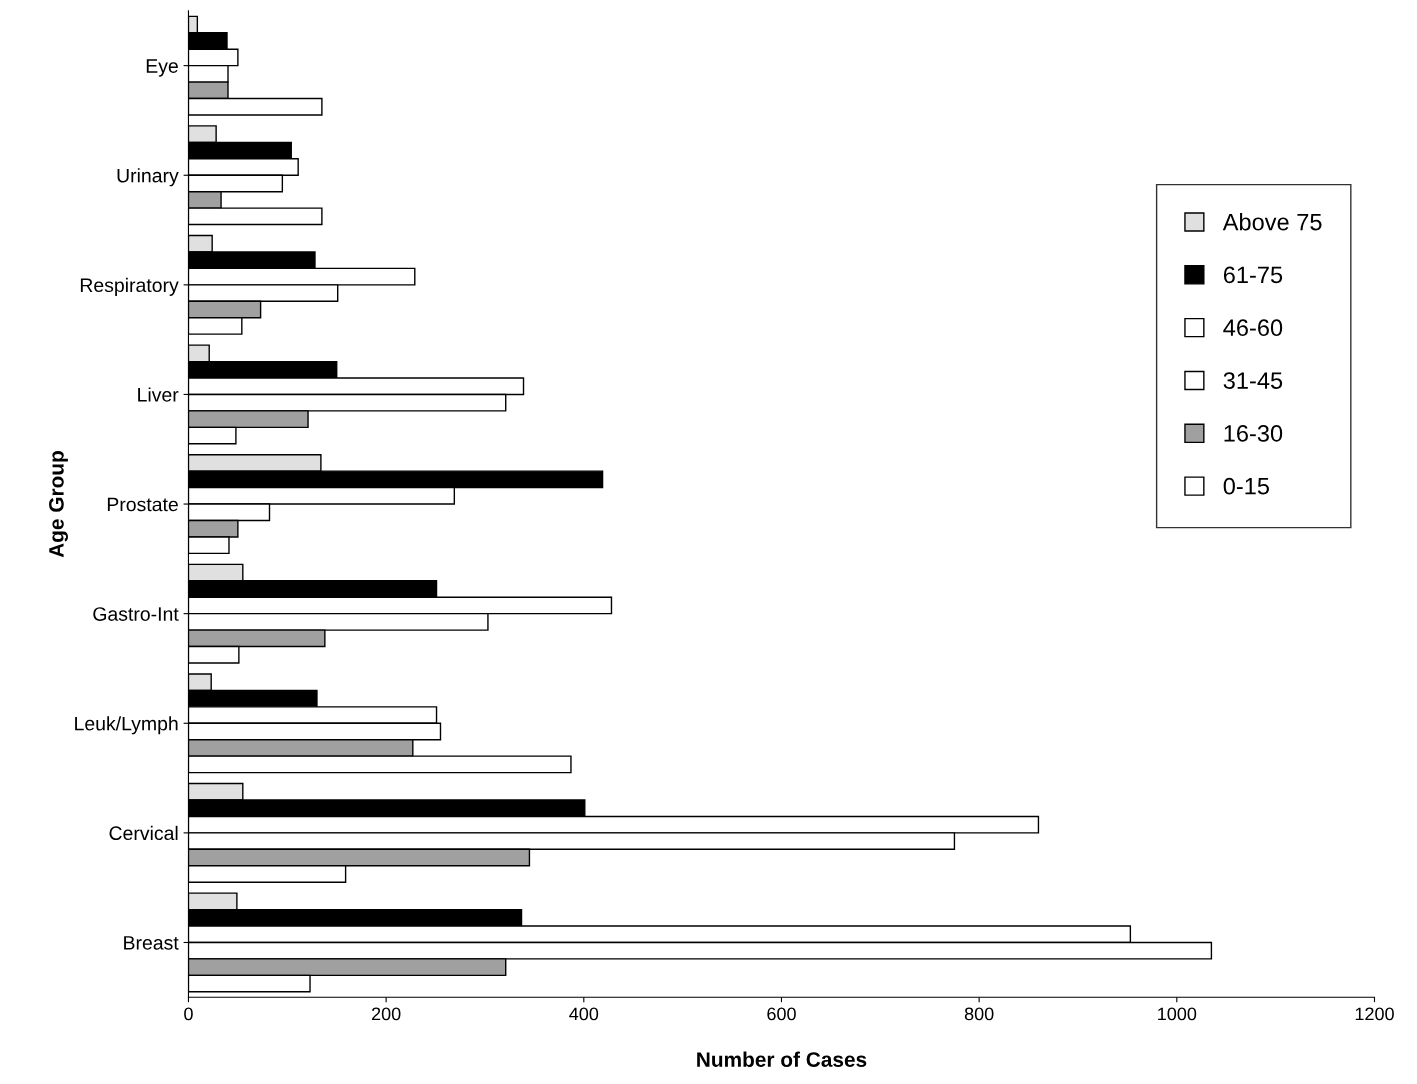 The height and width of the screenshot is (1084, 1417). Describe the element at coordinates (162, 68) in the screenshot. I see `y-tick-label: Eye` at that location.